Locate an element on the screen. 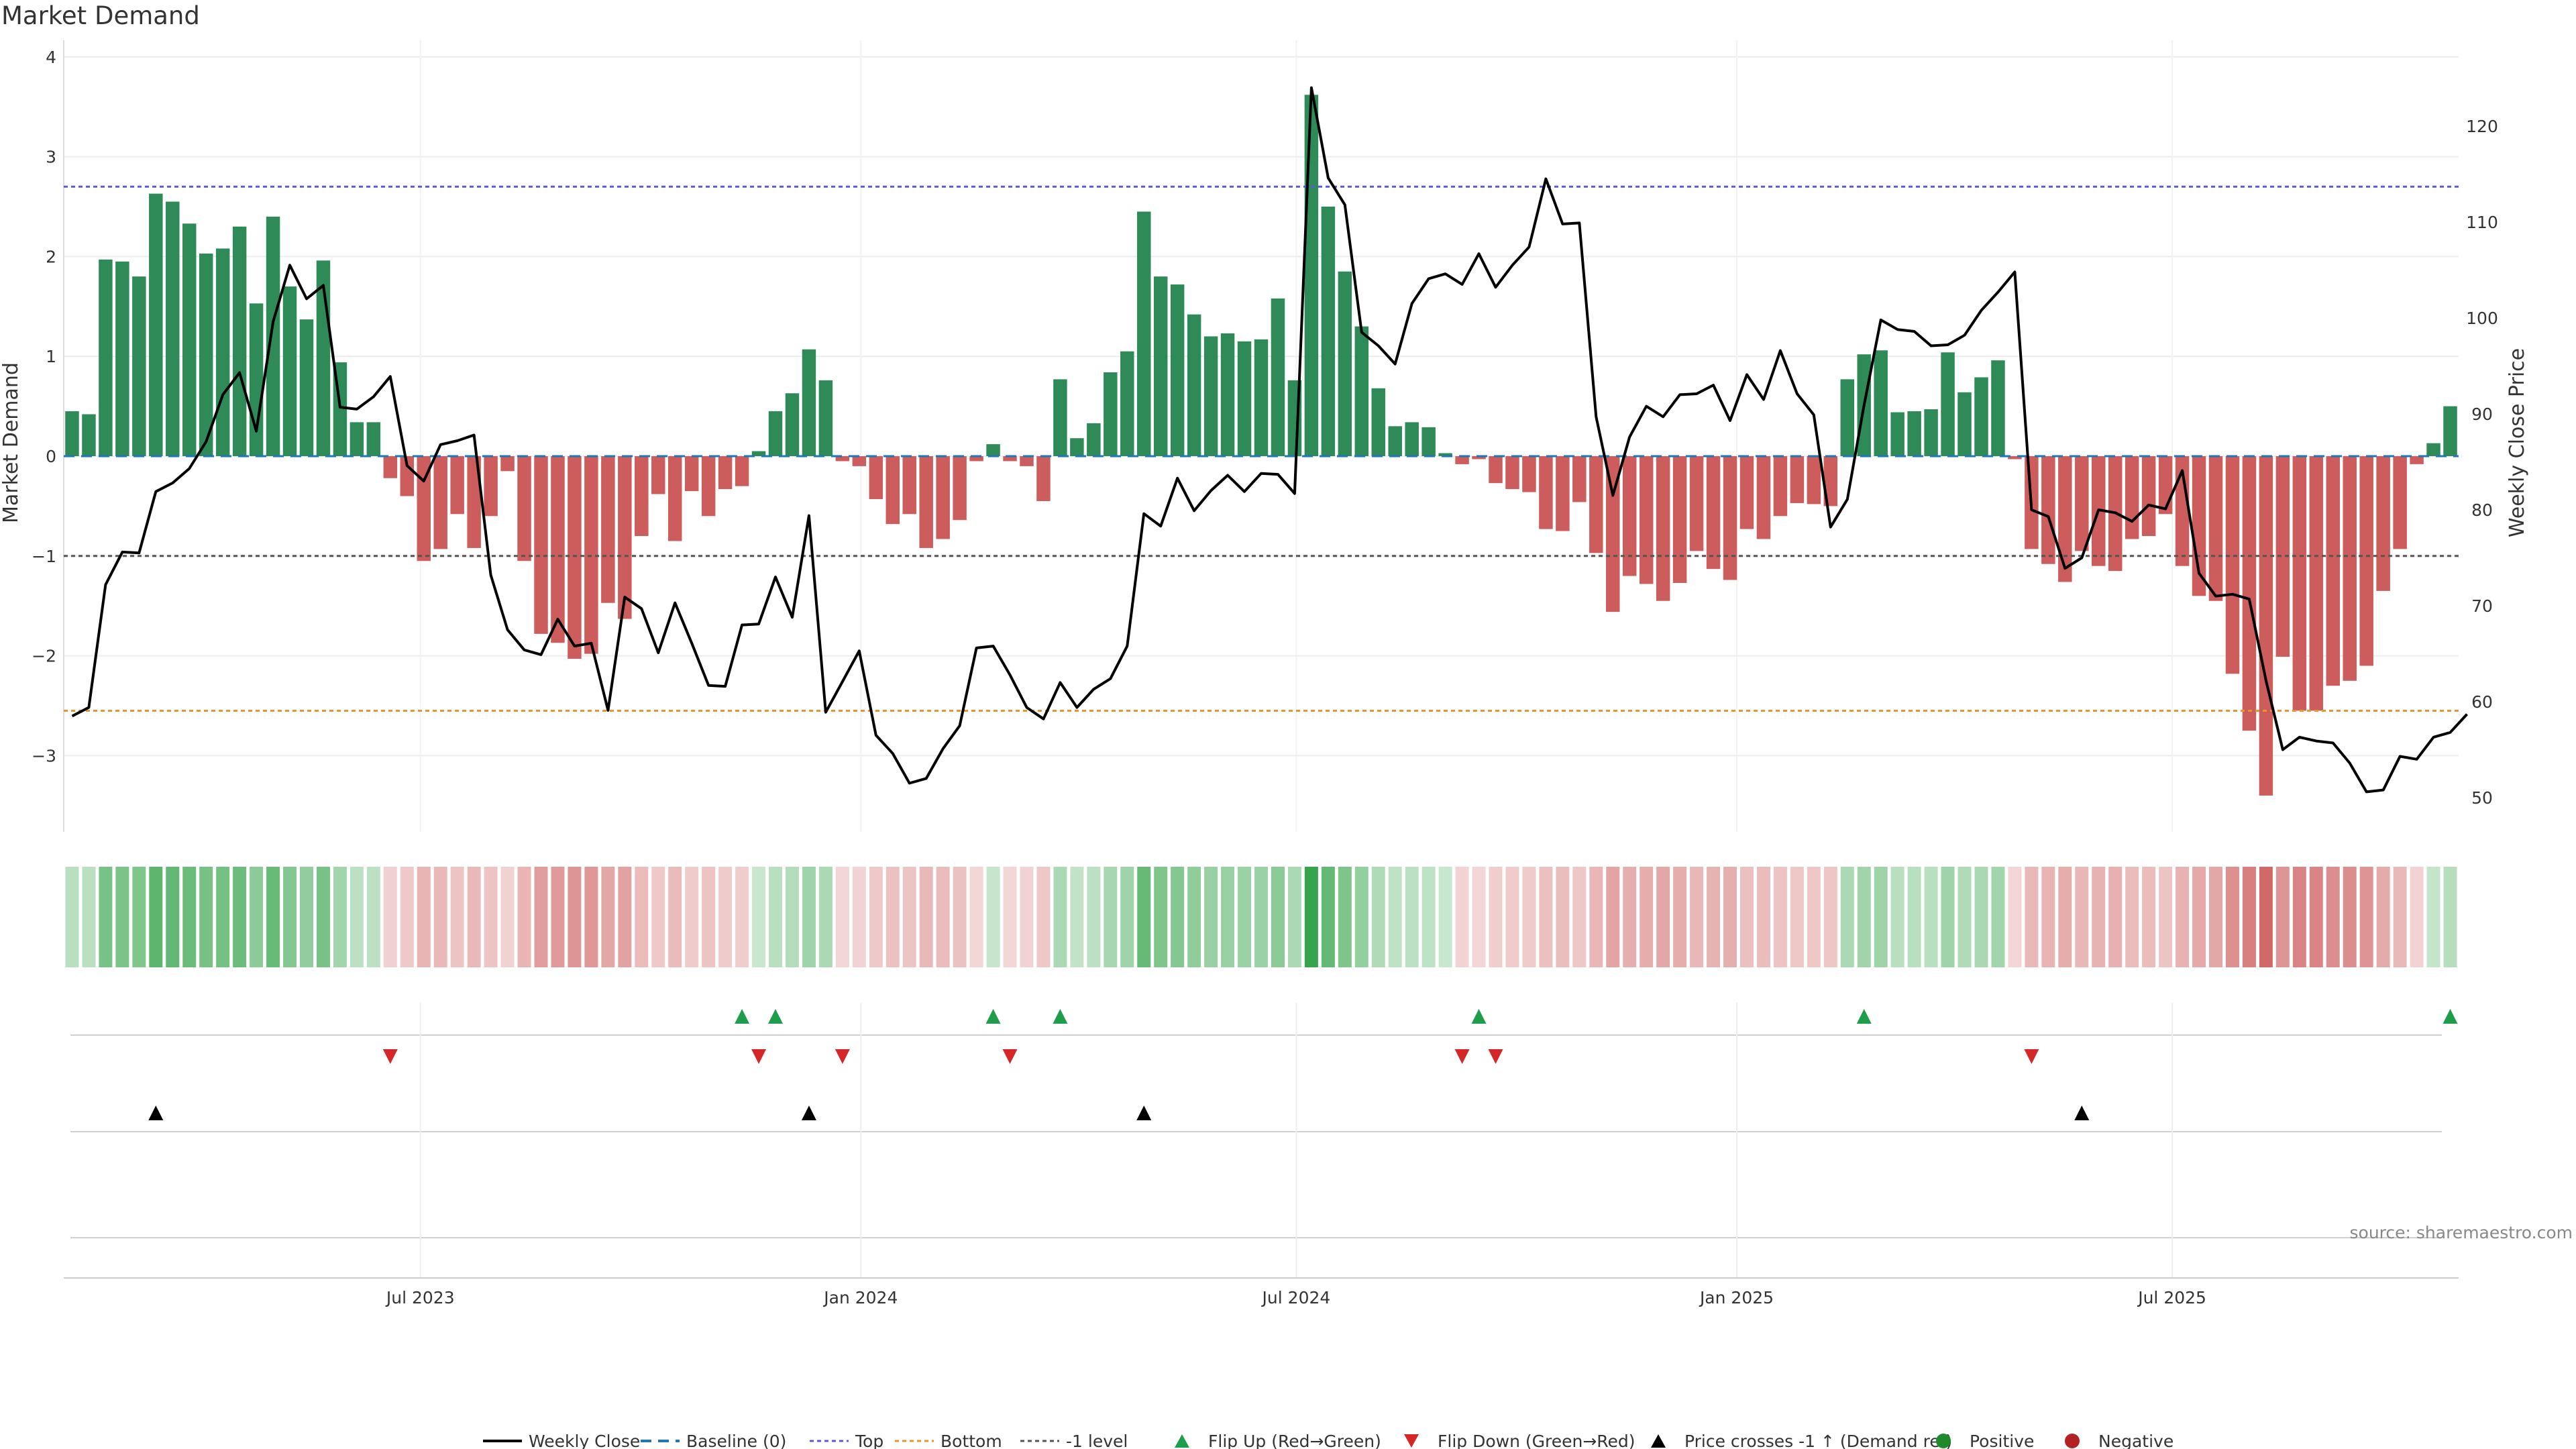  flip-up-marker is located at coordinates (1864, 1016).